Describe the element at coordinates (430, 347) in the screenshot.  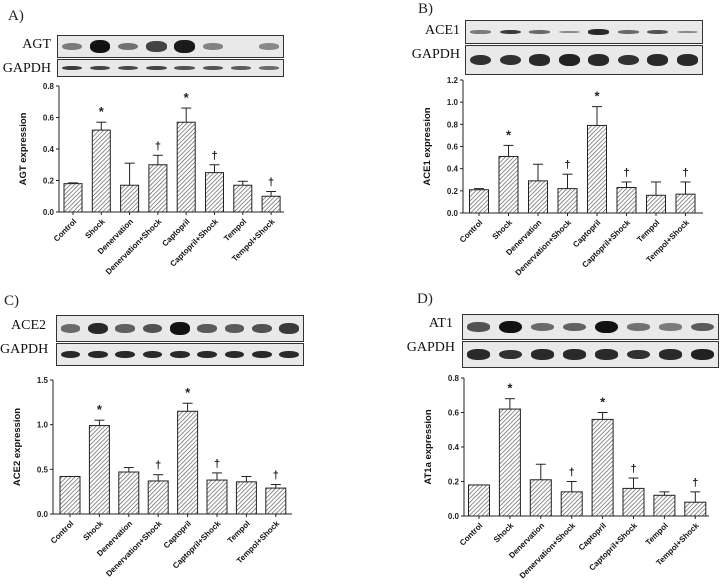
I see `blot-d-loading-label: GAPDH` at that location.